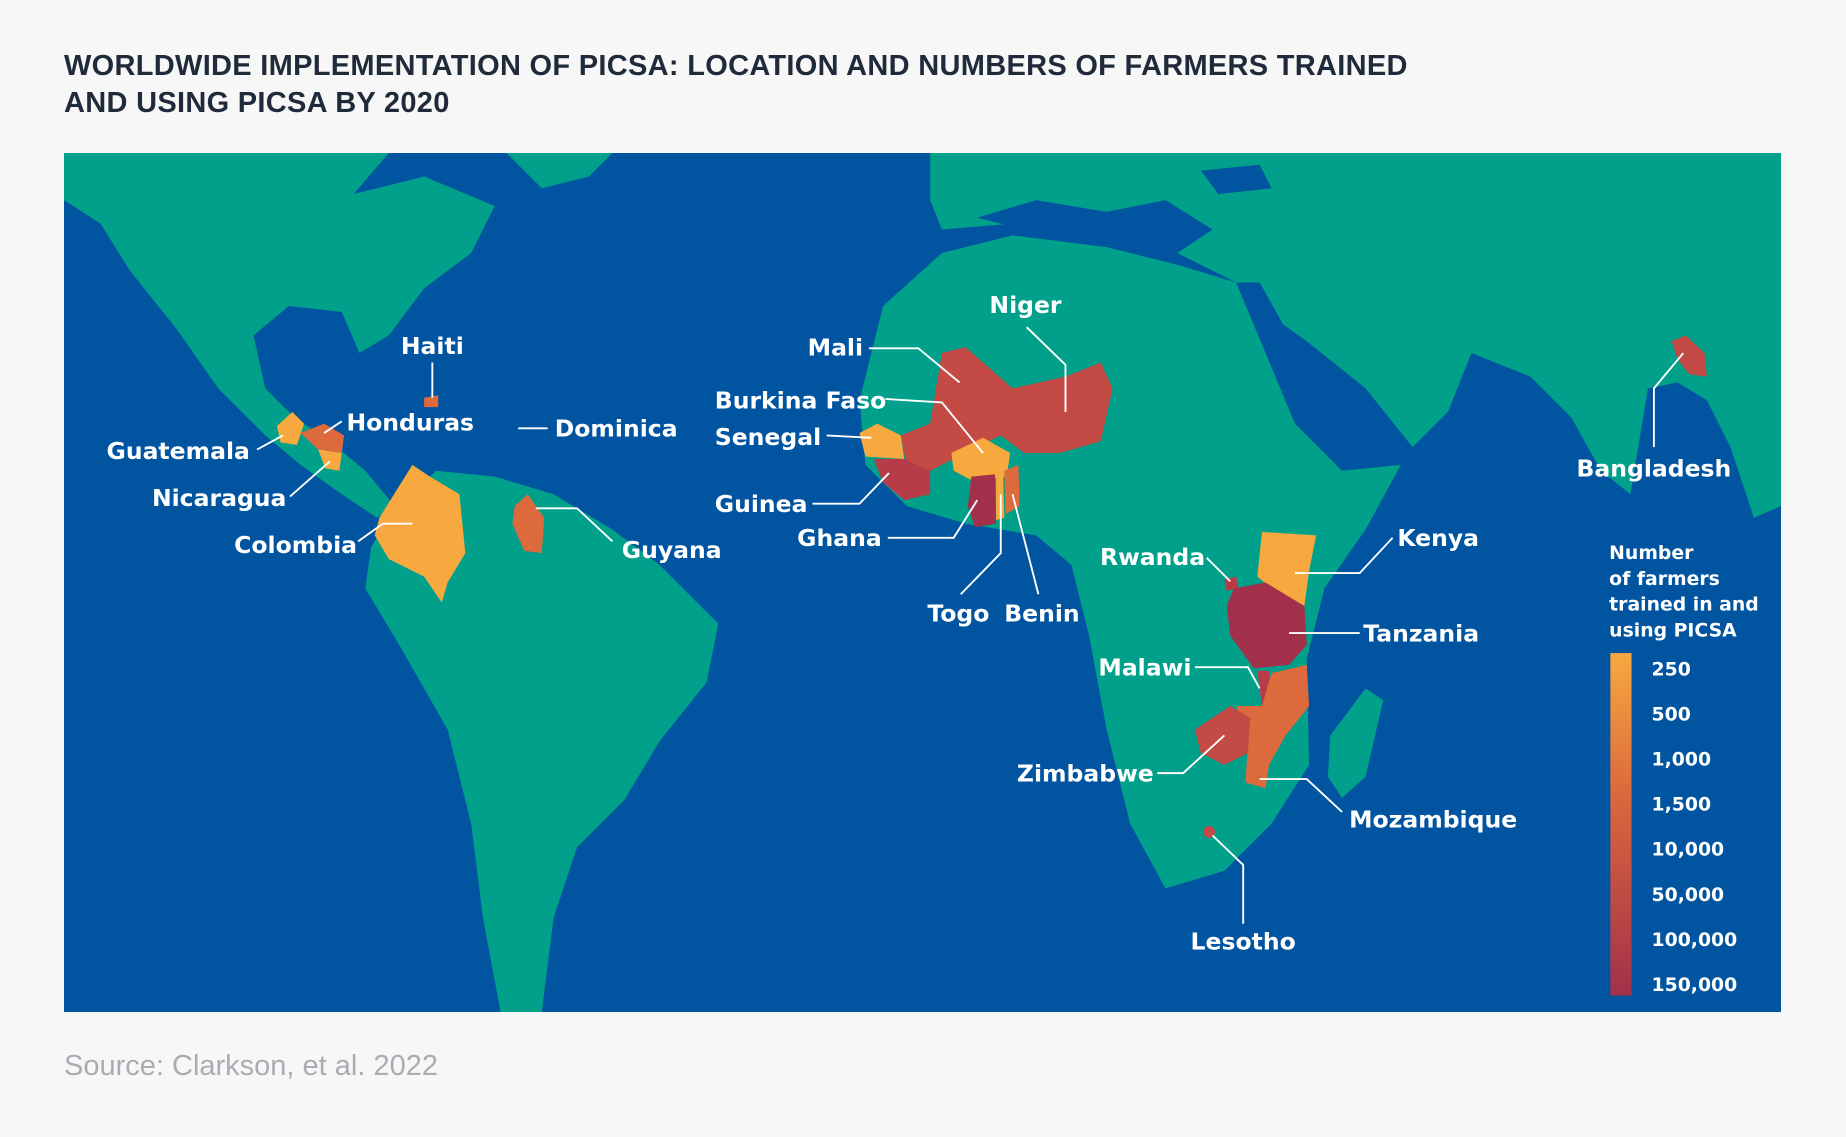 This screenshot has width=1846, height=1137. I want to click on label-kenya: Kenya, so click(1438, 538).